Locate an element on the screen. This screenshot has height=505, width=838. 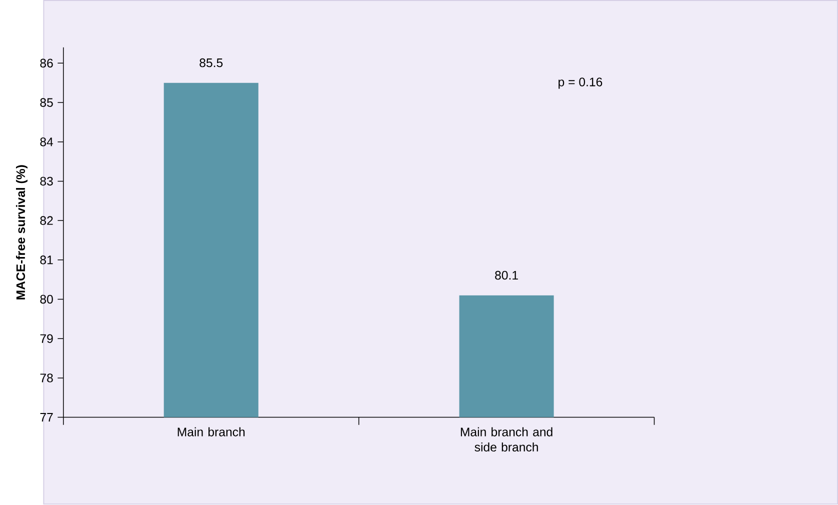
y-tick-label: 84 is located at coordinates (47, 142).